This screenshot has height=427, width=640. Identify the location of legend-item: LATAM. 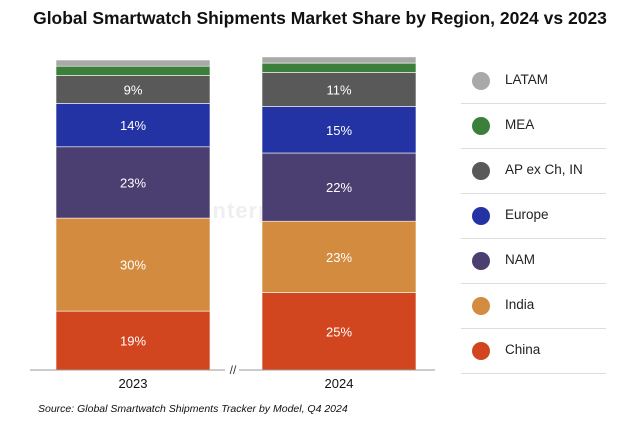
(533, 81).